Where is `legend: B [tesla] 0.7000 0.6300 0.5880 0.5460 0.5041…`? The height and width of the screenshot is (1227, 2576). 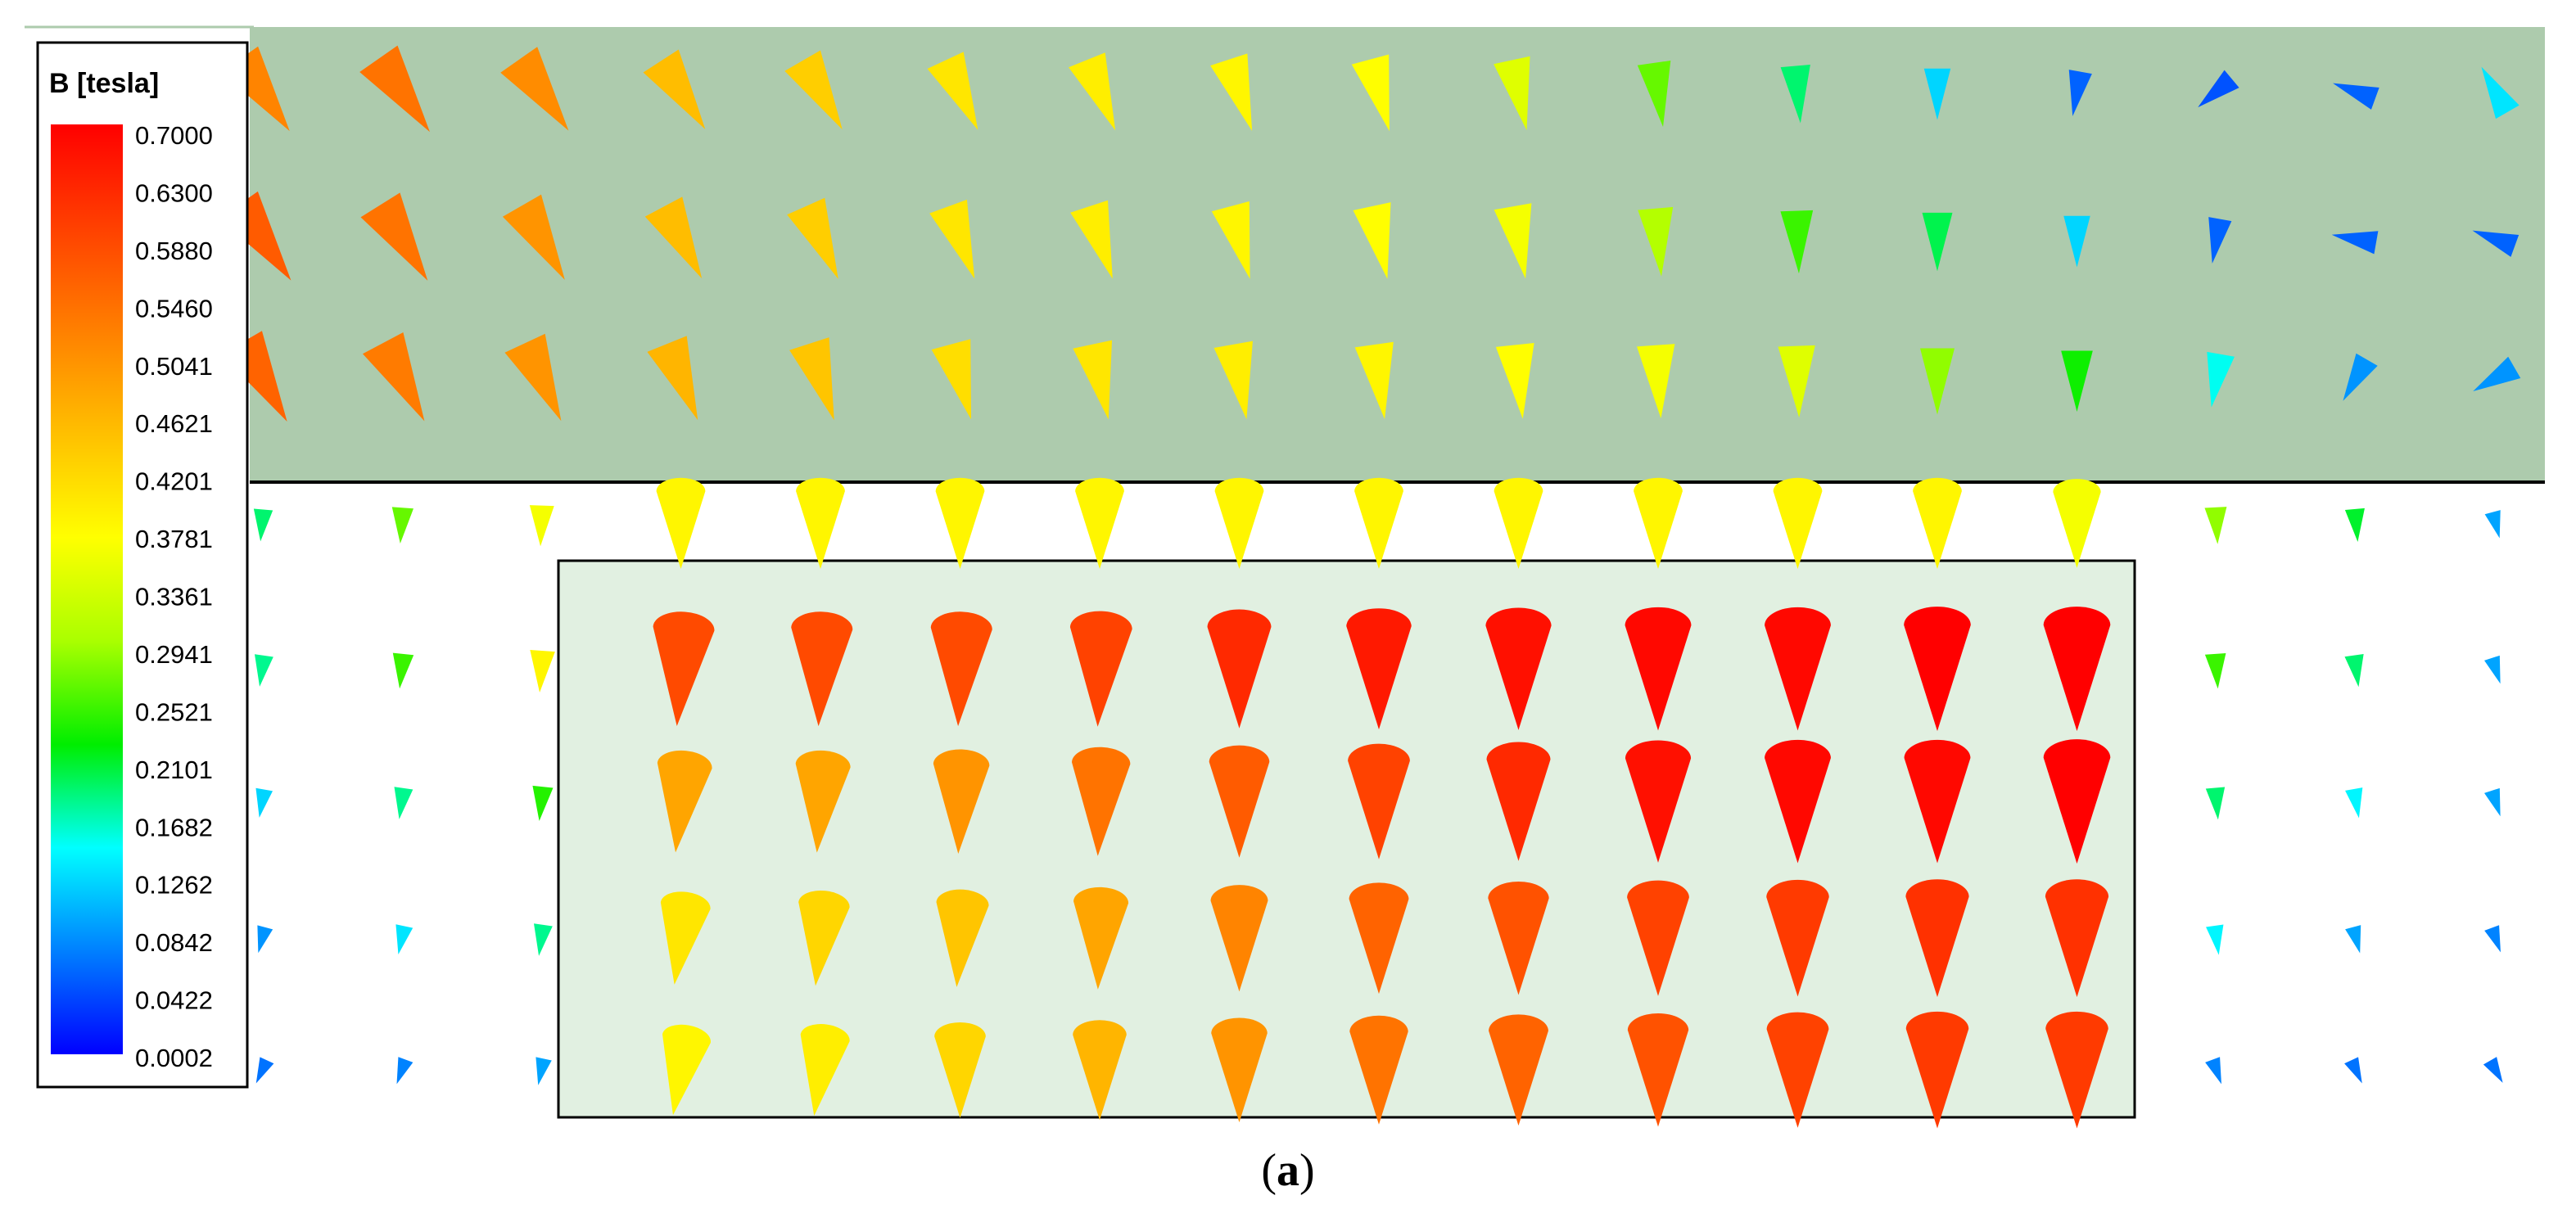
legend: B [tesla] 0.7000 0.6300 0.5880 0.5460 0.5041… is located at coordinates (142, 565).